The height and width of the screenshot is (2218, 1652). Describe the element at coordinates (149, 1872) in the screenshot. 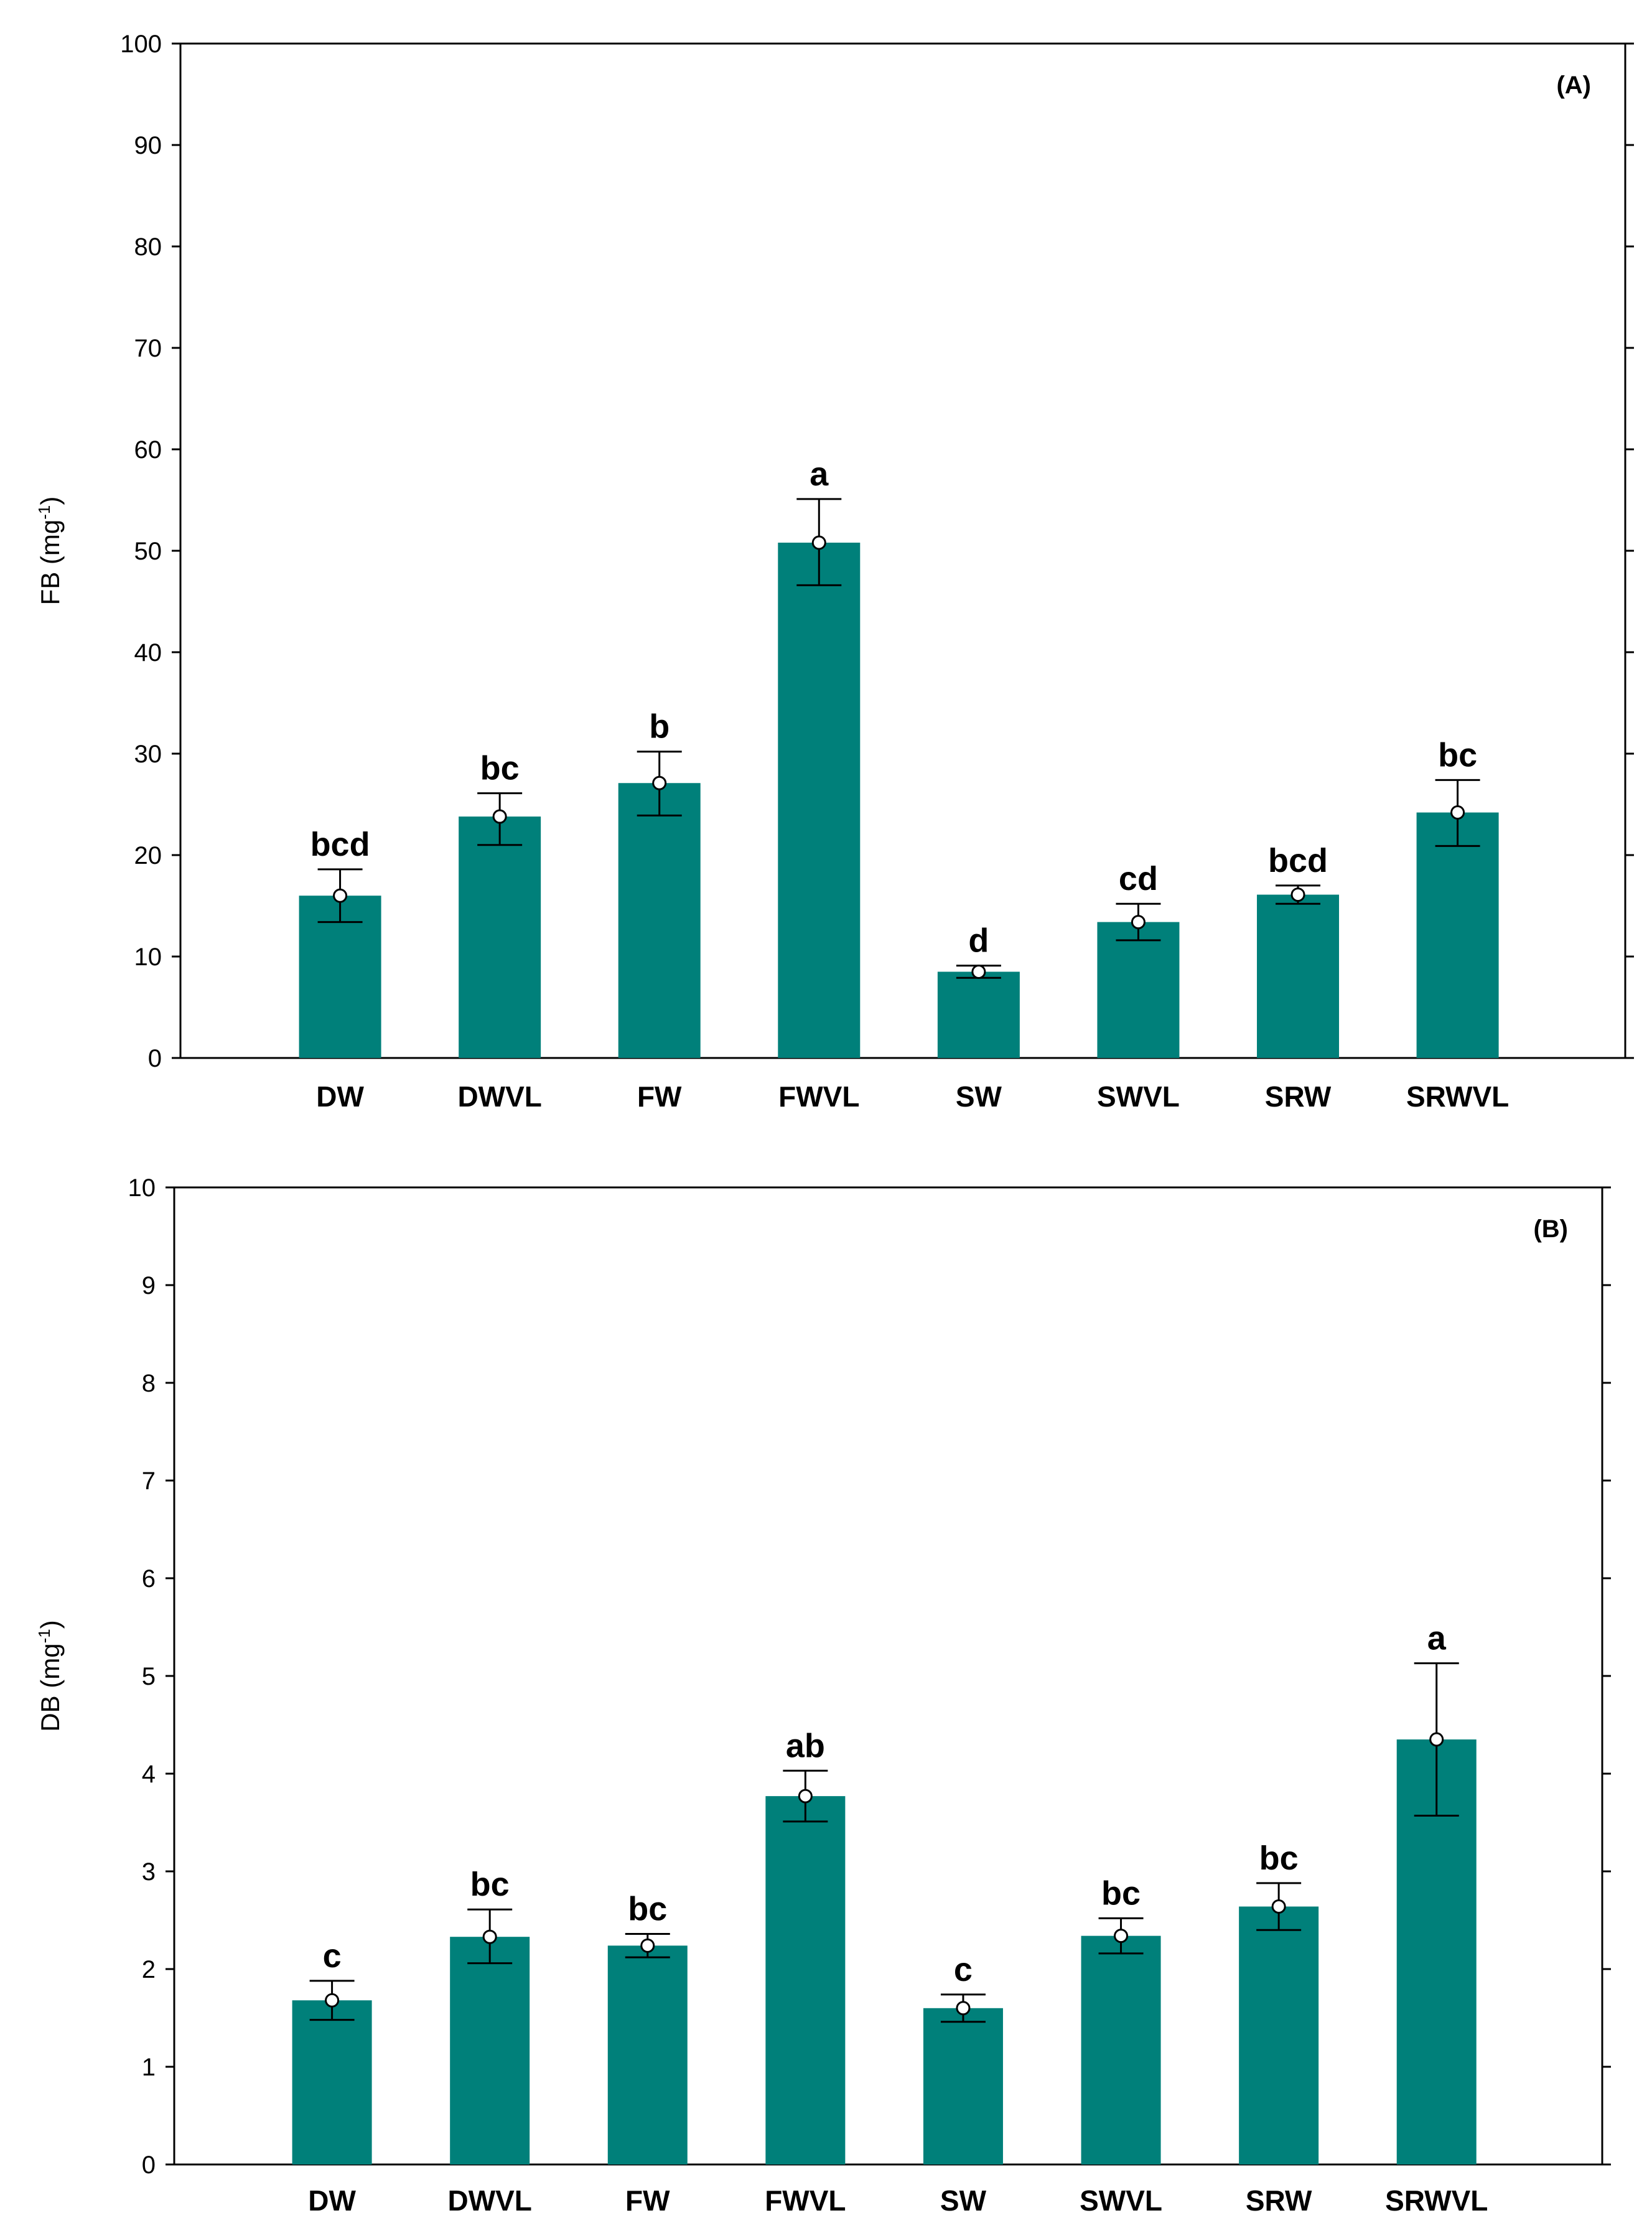

I see `y-tick-label: 3` at that location.